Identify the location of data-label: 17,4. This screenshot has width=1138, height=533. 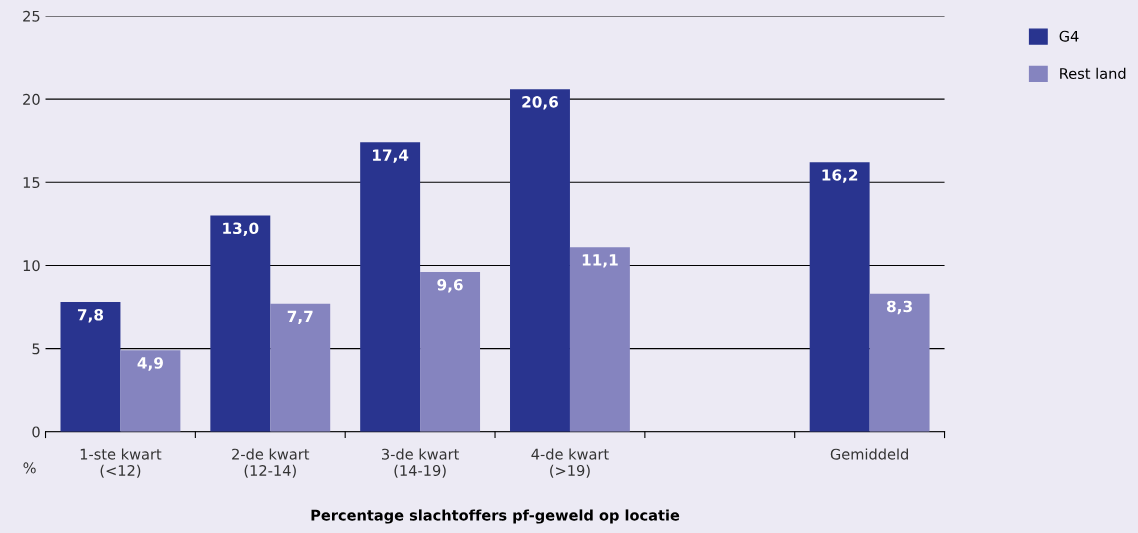
(391, 156).